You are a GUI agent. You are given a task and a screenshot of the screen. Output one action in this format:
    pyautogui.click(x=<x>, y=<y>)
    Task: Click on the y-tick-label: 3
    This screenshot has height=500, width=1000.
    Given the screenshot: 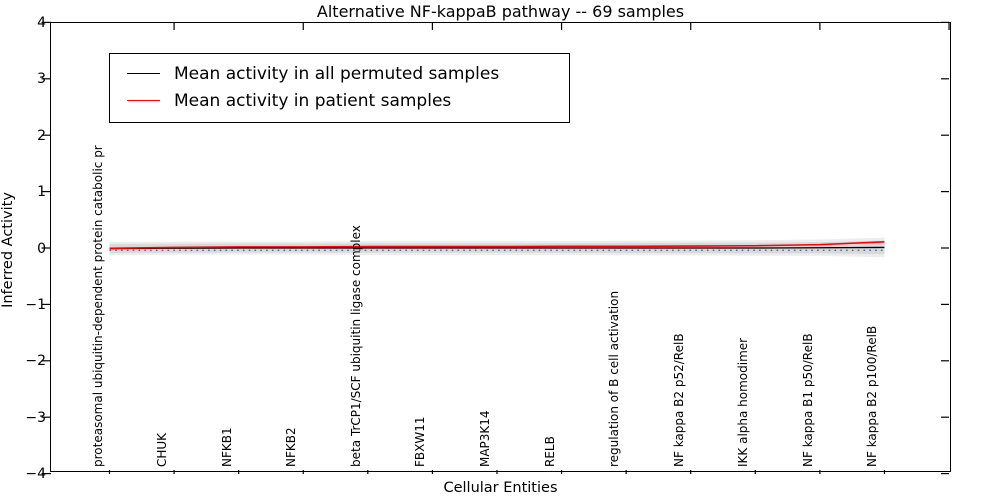 What is the action you would take?
    pyautogui.click(x=41, y=79)
    